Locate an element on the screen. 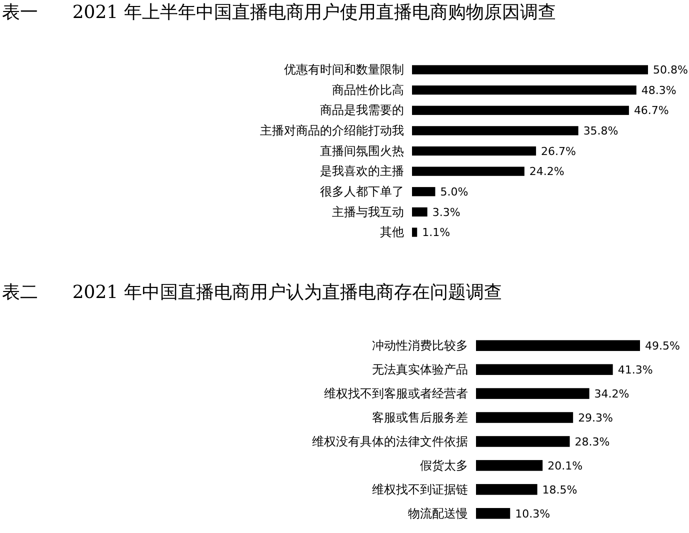 This screenshot has width=689, height=533. data-label: 20.1% is located at coordinates (565, 465).